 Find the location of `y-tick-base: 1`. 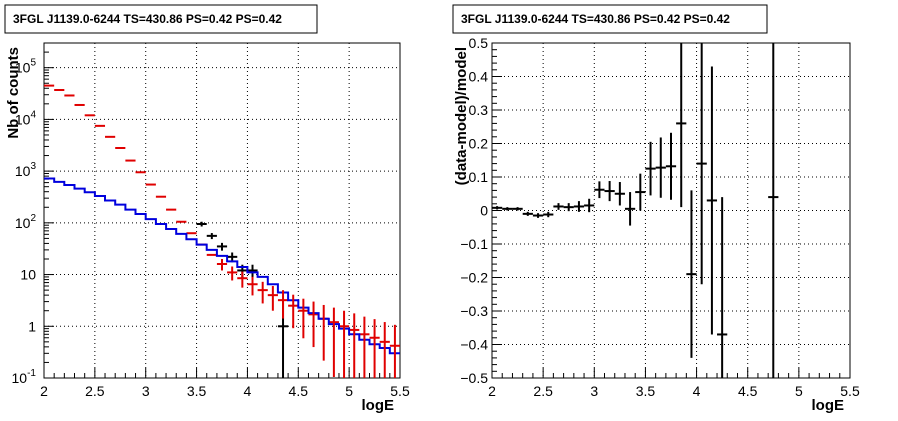

y-tick-base: 1 is located at coordinates (32, 326).